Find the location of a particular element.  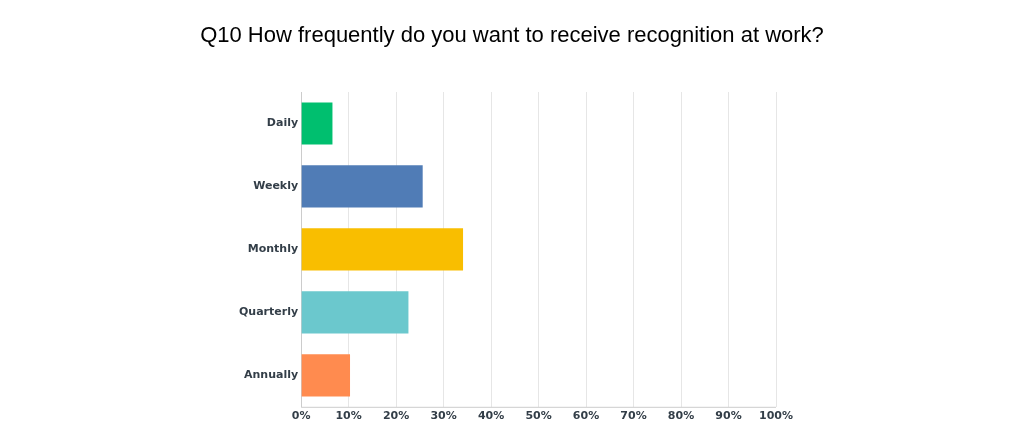

x-tick-label: 90% is located at coordinates (728, 416).